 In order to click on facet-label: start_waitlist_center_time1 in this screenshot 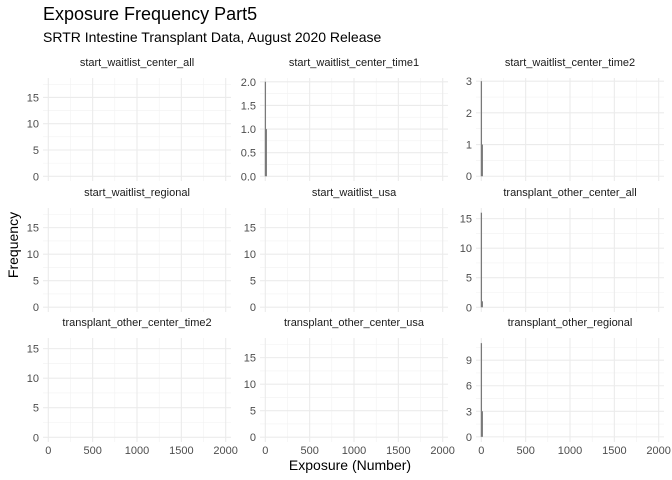, I will do `click(354, 63)`.